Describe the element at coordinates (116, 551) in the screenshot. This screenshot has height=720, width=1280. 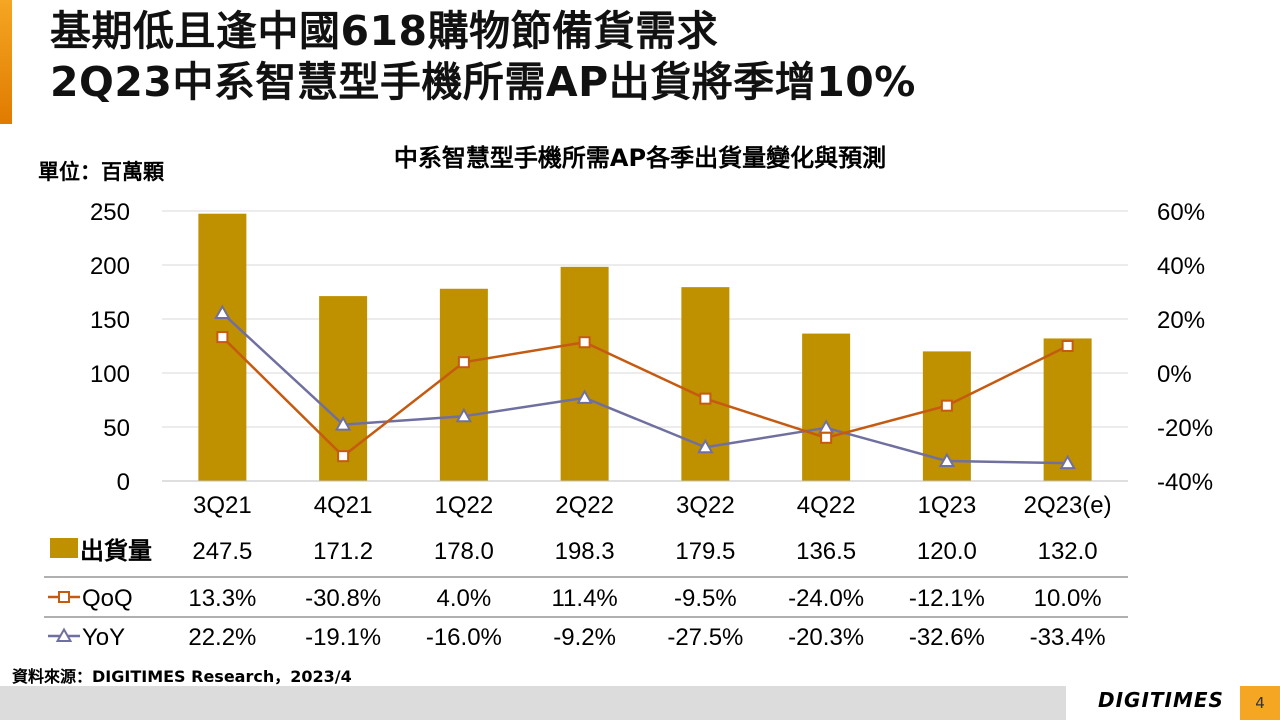
I see `legend-label-bar: 出貨量` at that location.